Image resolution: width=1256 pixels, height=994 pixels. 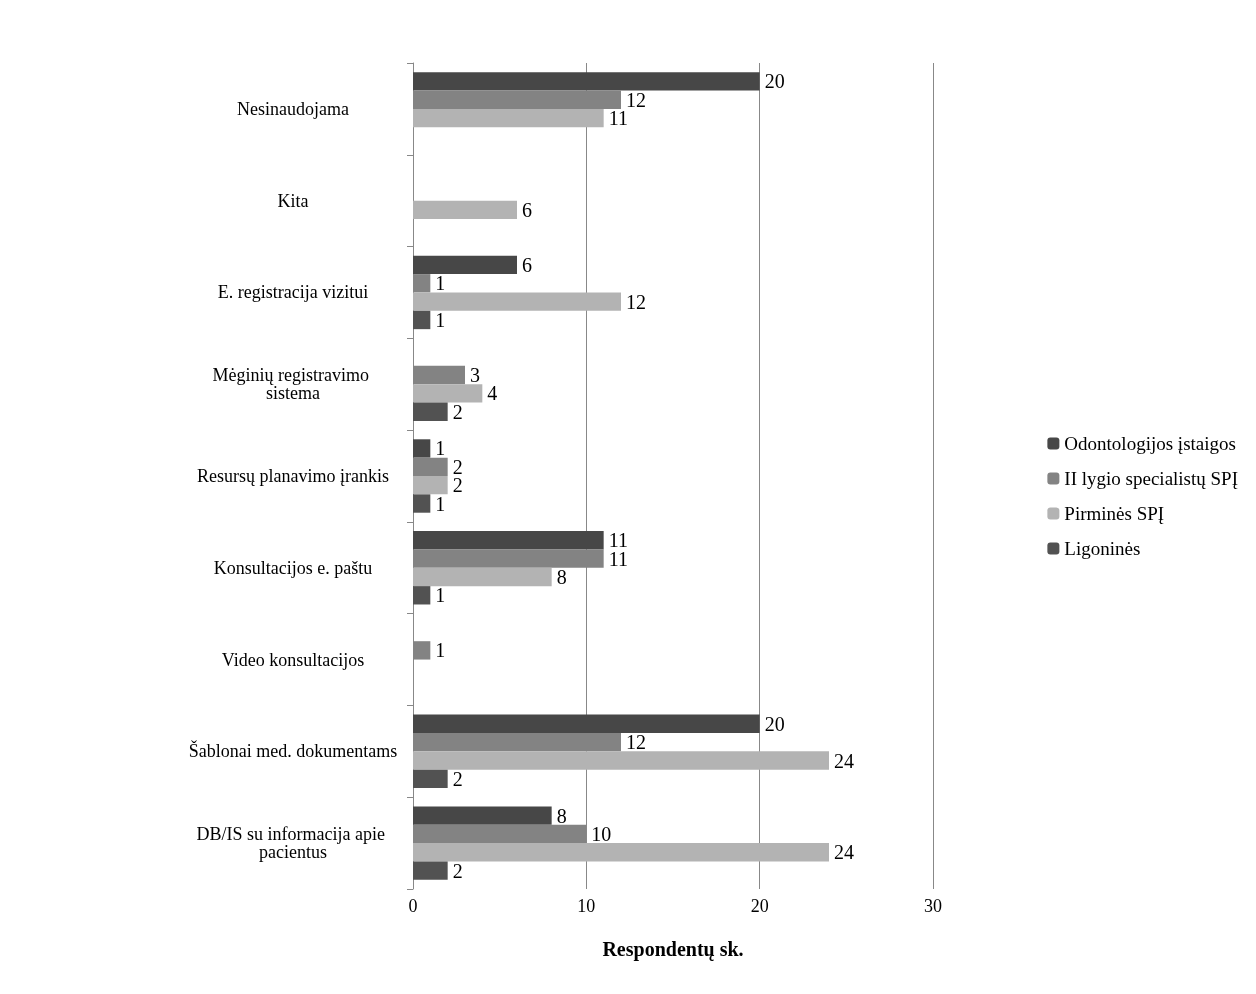 What do you see at coordinates (1151, 478) in the screenshot?
I see `legend-label: II lygio specialistų SPĮ` at bounding box center [1151, 478].